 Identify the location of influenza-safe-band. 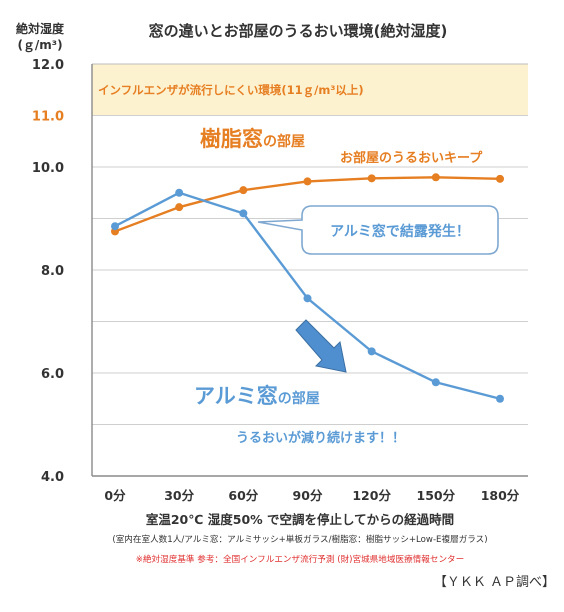
(310, 90).